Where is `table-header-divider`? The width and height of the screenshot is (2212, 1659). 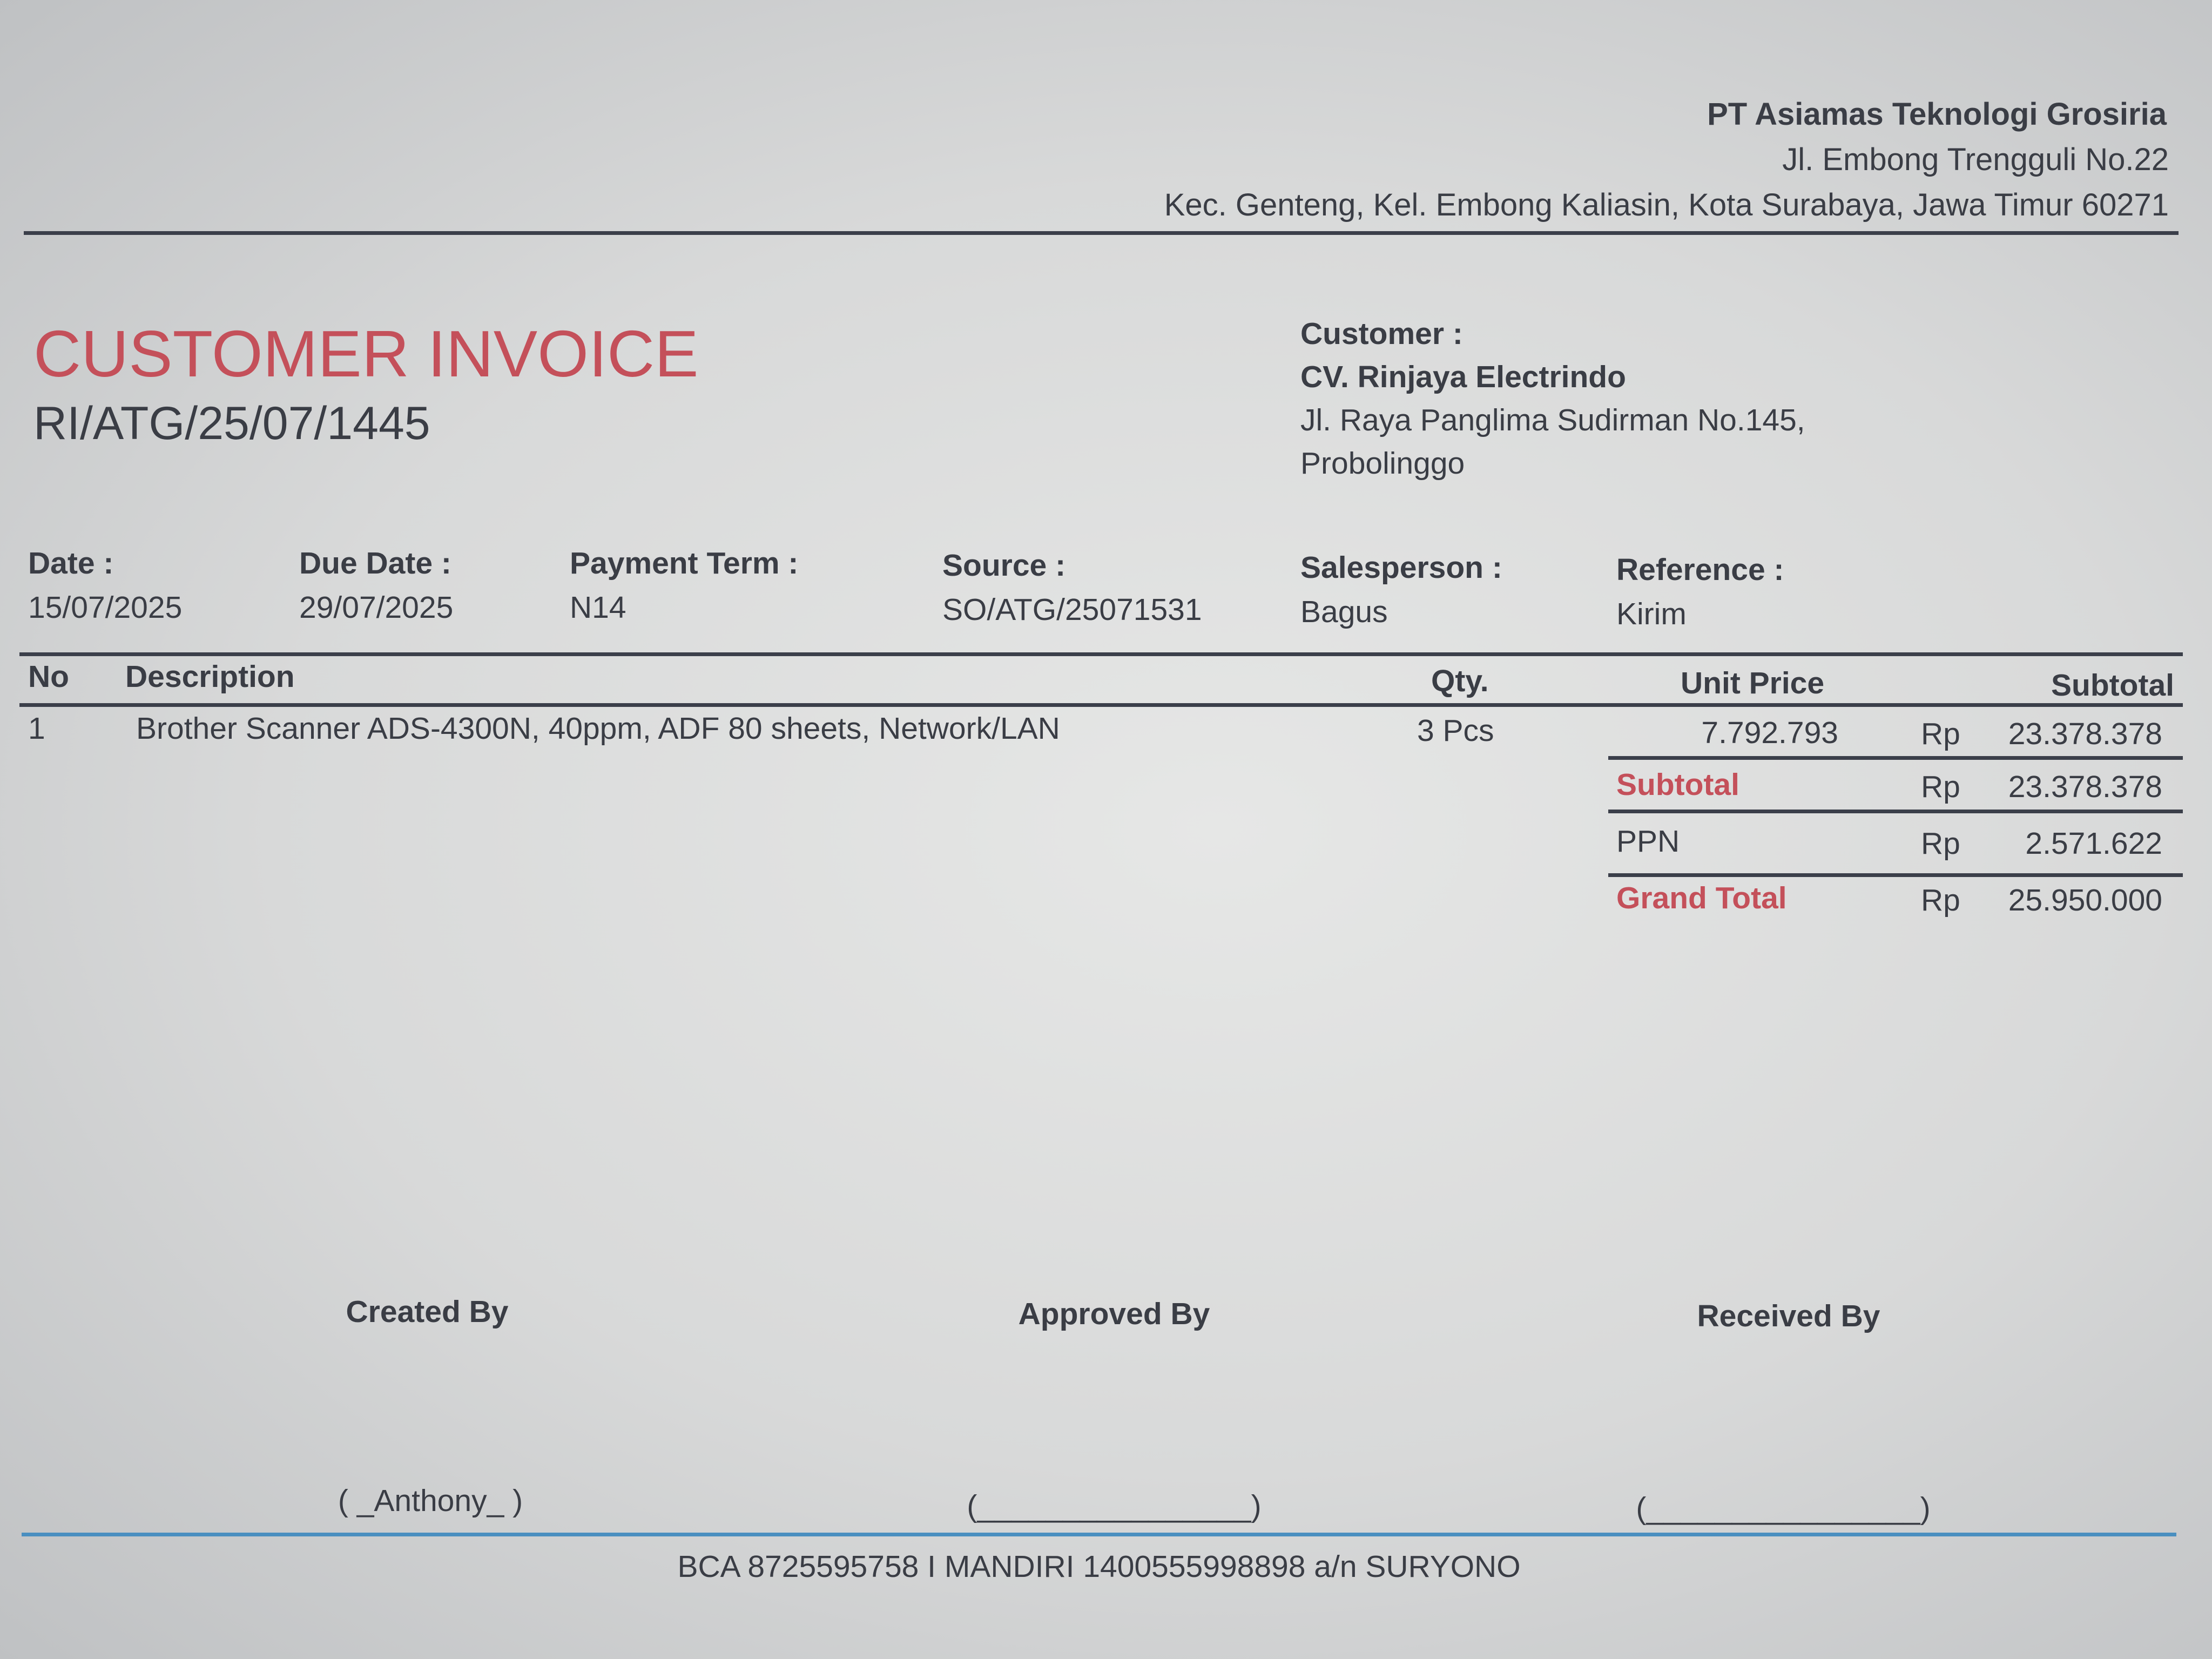 table-header-divider is located at coordinates (1101, 705).